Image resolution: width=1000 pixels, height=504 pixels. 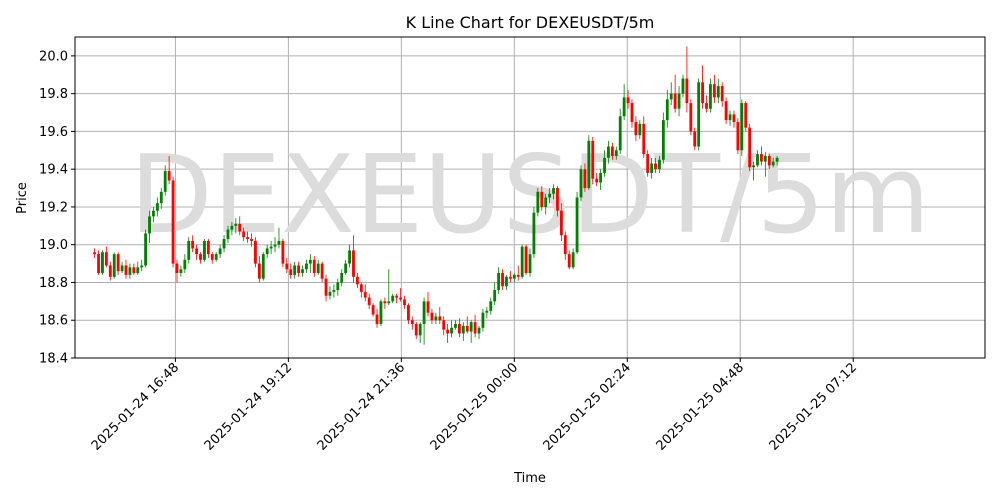 What do you see at coordinates (22, 198) in the screenshot?
I see `y-axis-label: Price` at bounding box center [22, 198].